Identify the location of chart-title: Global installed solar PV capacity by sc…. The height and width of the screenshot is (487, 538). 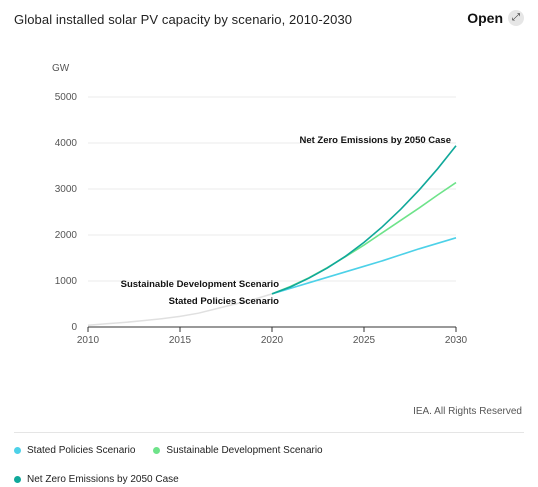
(183, 19).